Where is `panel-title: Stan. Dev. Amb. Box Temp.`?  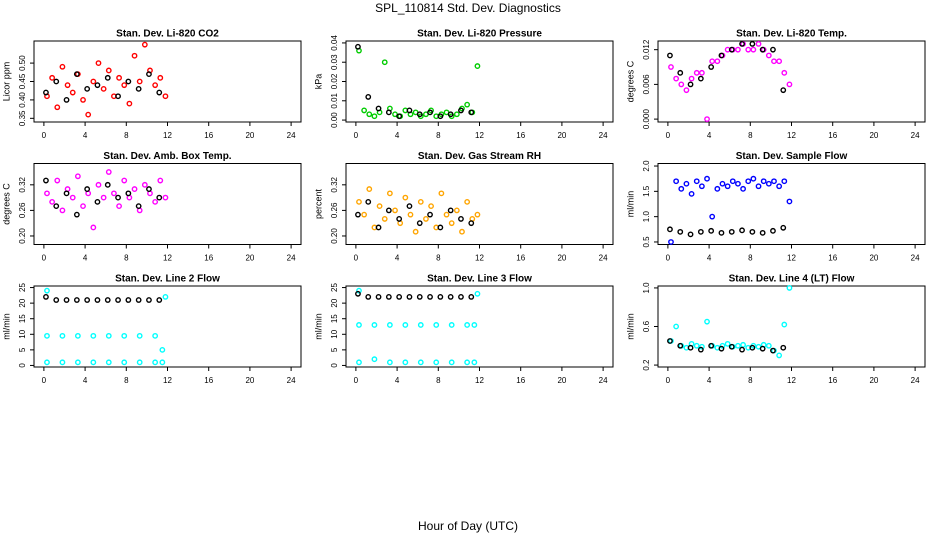 panel-title: Stan. Dev. Amb. Box Temp. is located at coordinates (167, 156).